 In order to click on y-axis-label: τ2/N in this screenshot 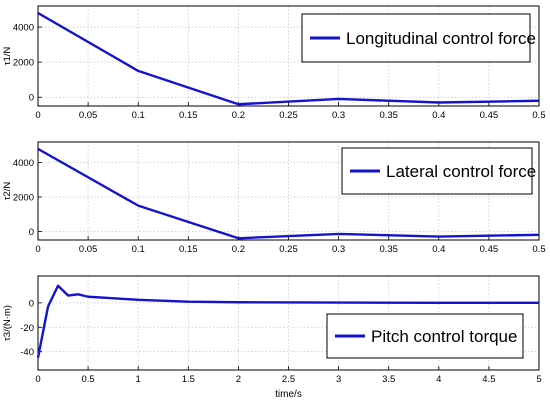, I will do `click(7, 191)`.